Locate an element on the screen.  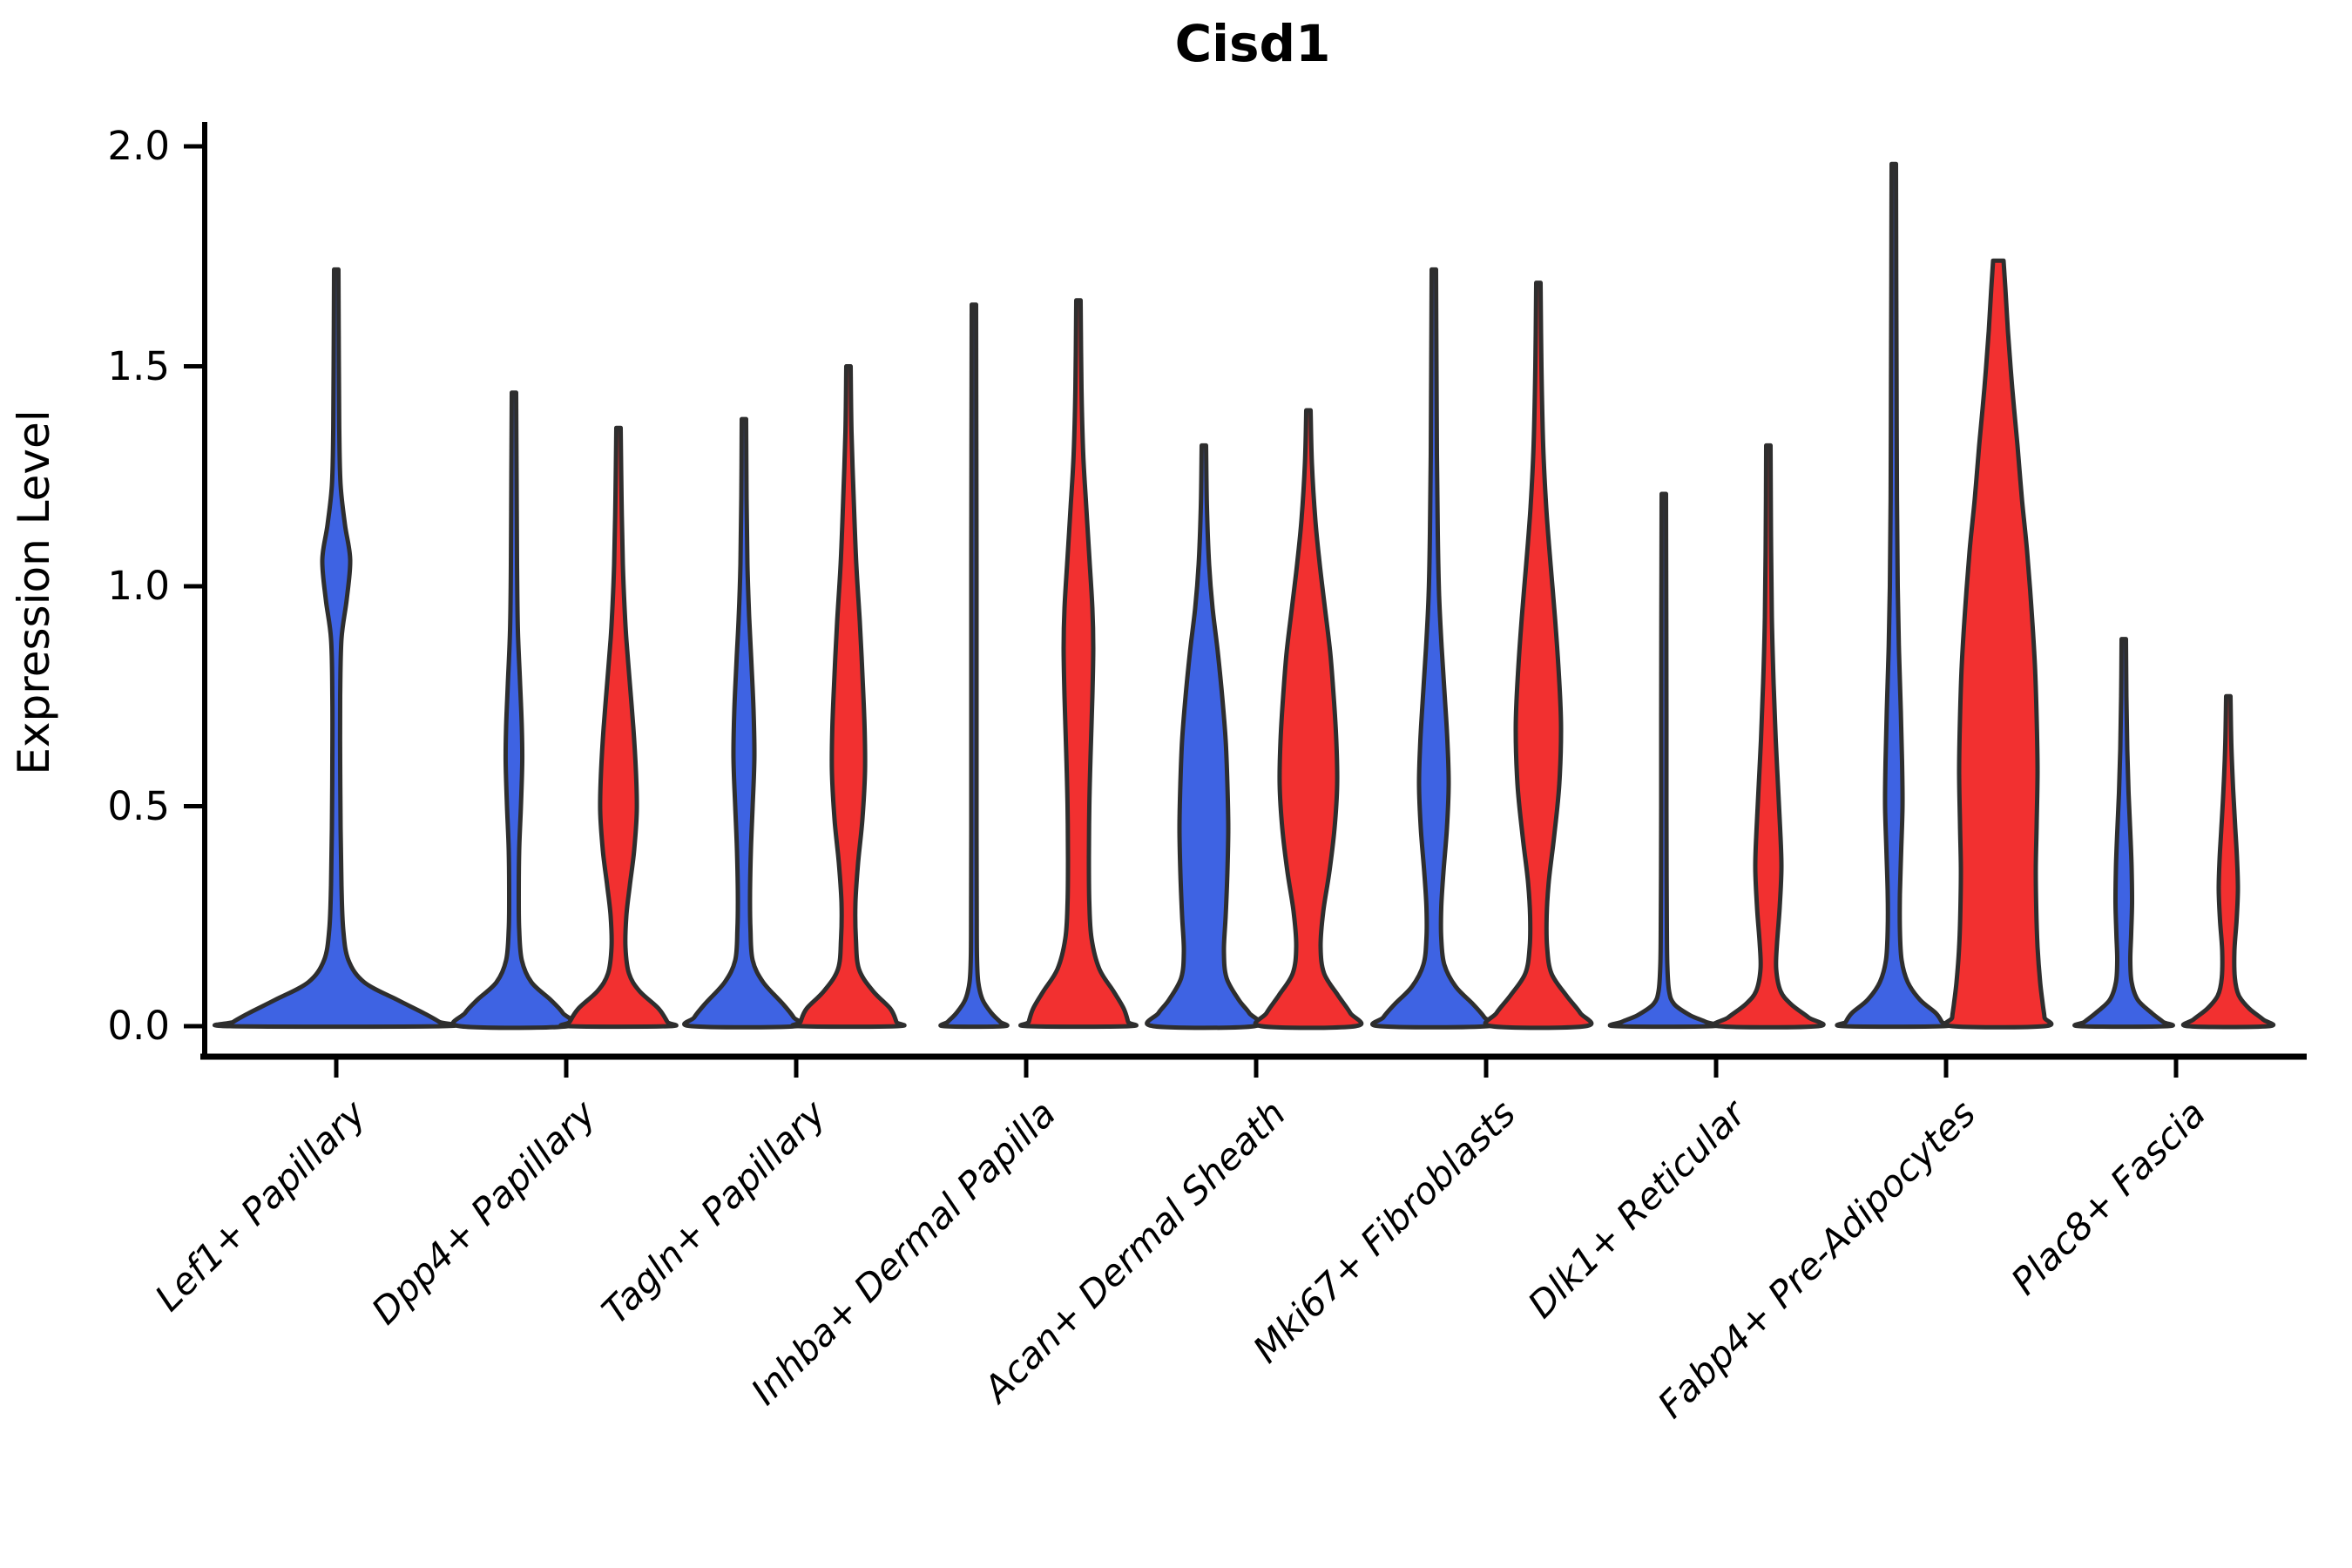
violin-acan-dermal-sheath-red is located at coordinates (1309, 719).